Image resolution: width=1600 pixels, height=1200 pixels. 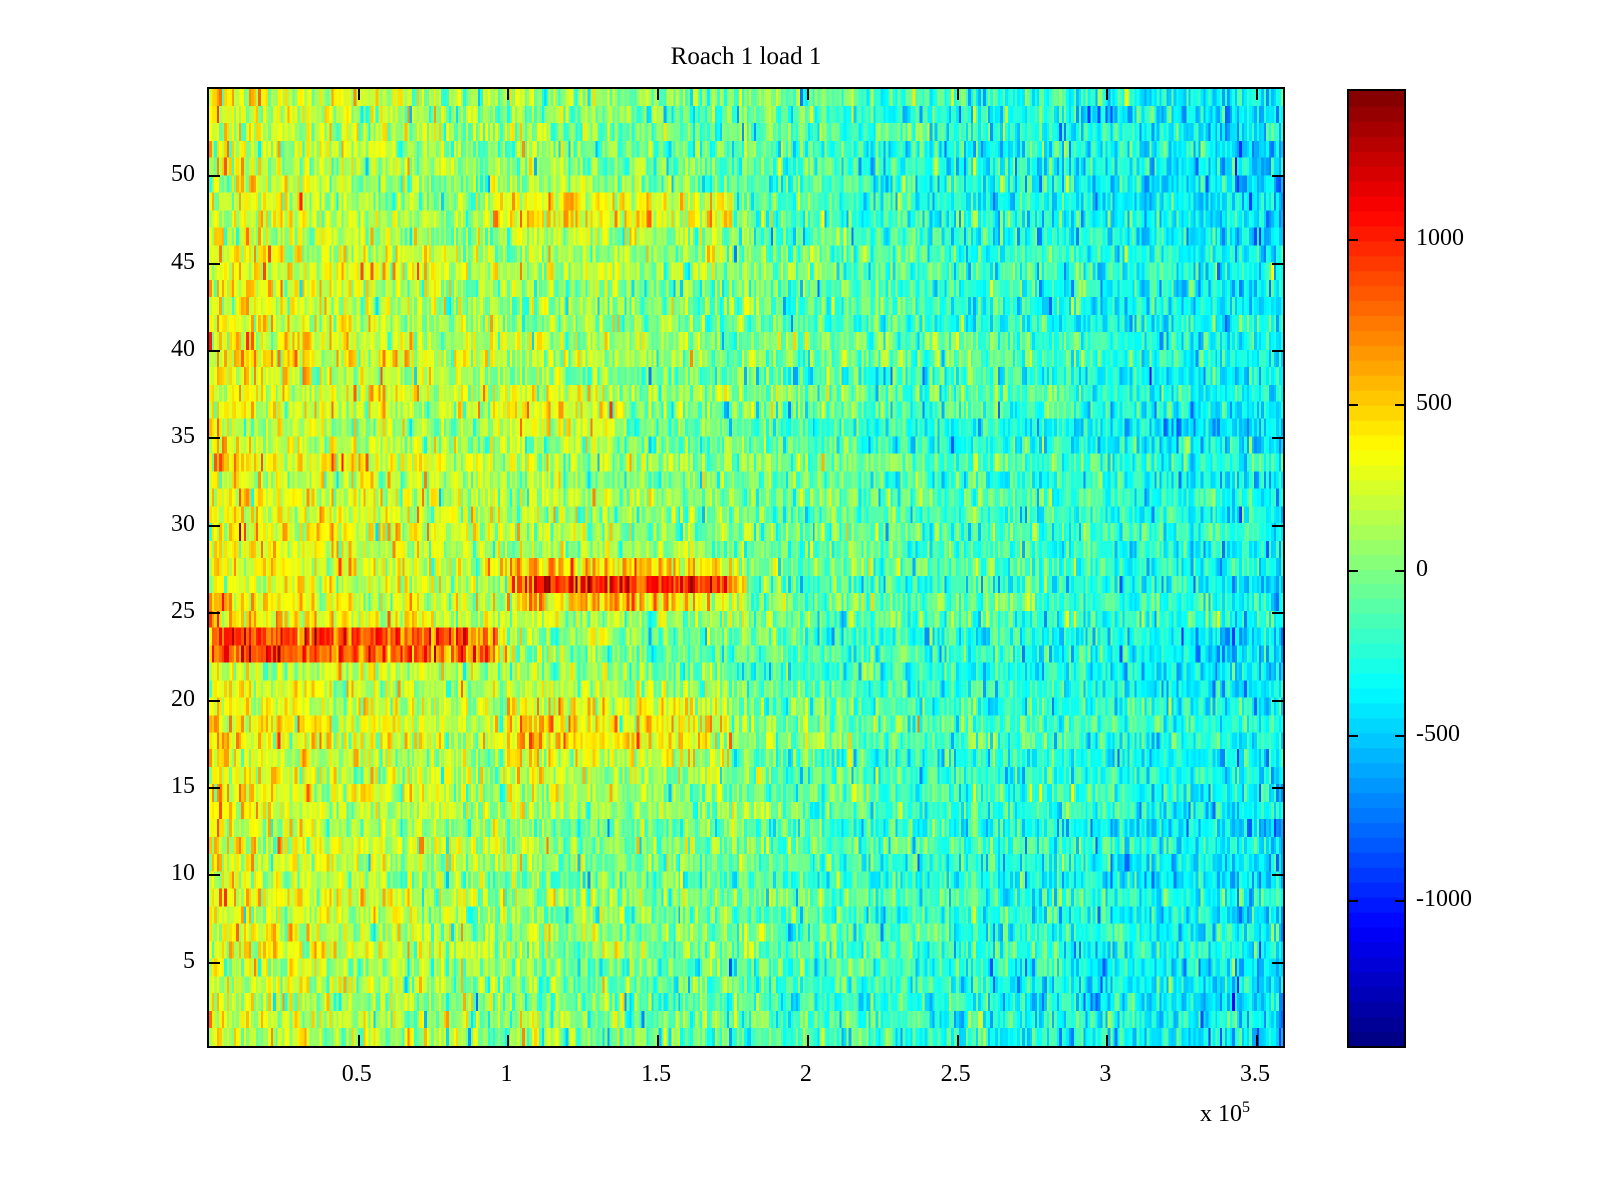 What do you see at coordinates (1246, 1107) in the screenshot?
I see `x-exponent-power: 5` at bounding box center [1246, 1107].